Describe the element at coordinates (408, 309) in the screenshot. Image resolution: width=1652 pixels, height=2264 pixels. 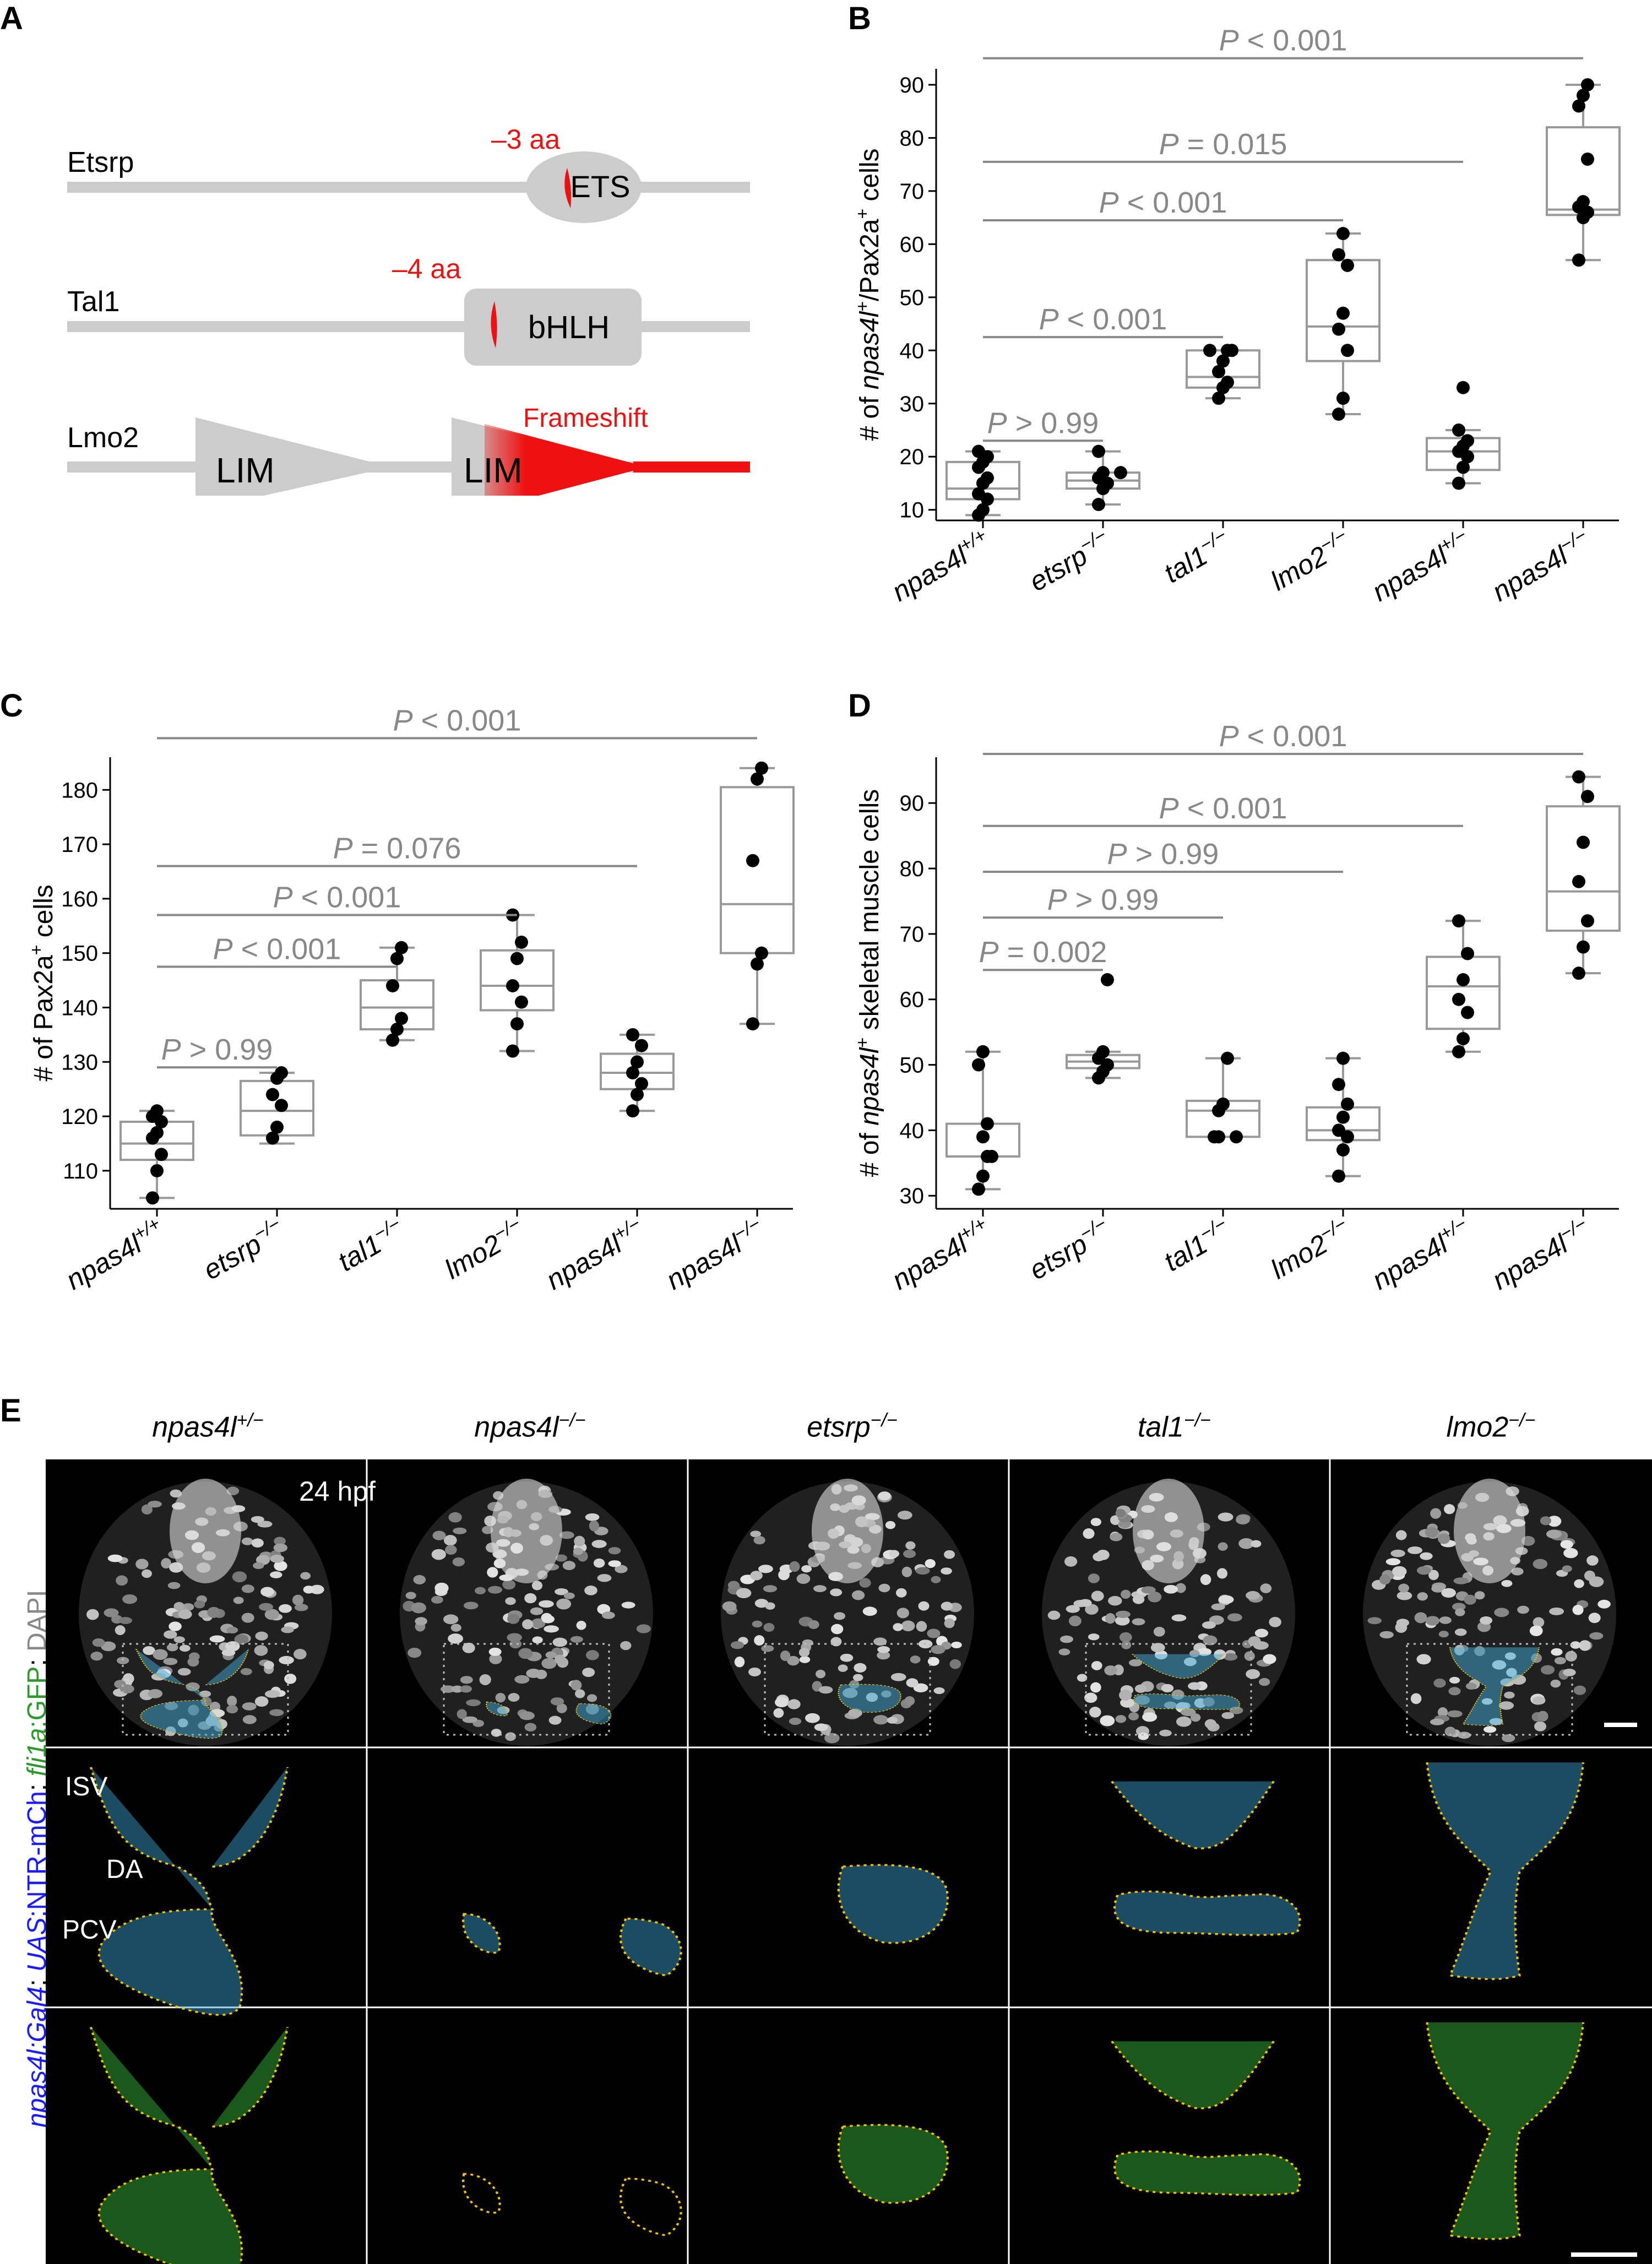
I see `tal1-schematic: Tal1 bHLH –4 aa` at that location.